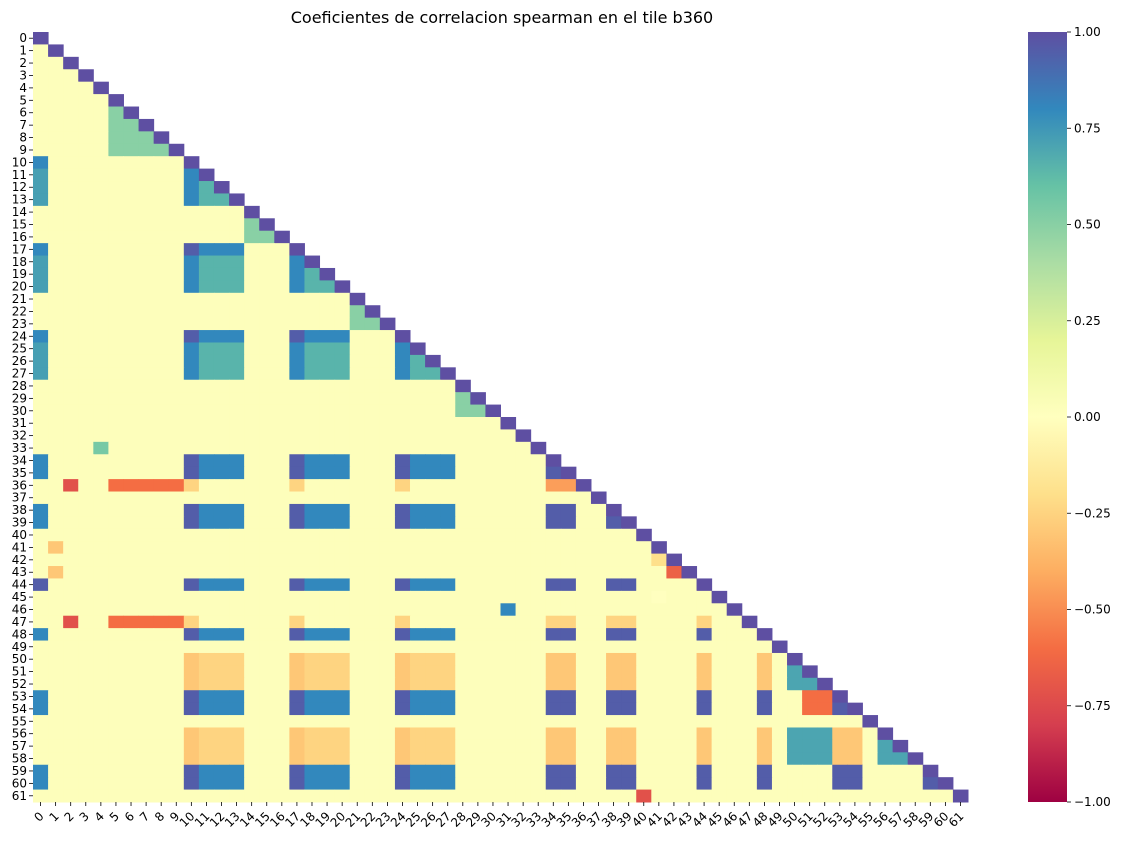  What do you see at coordinates (19, 299) in the screenshot?
I see `y-tick-label-21: 21` at bounding box center [19, 299].